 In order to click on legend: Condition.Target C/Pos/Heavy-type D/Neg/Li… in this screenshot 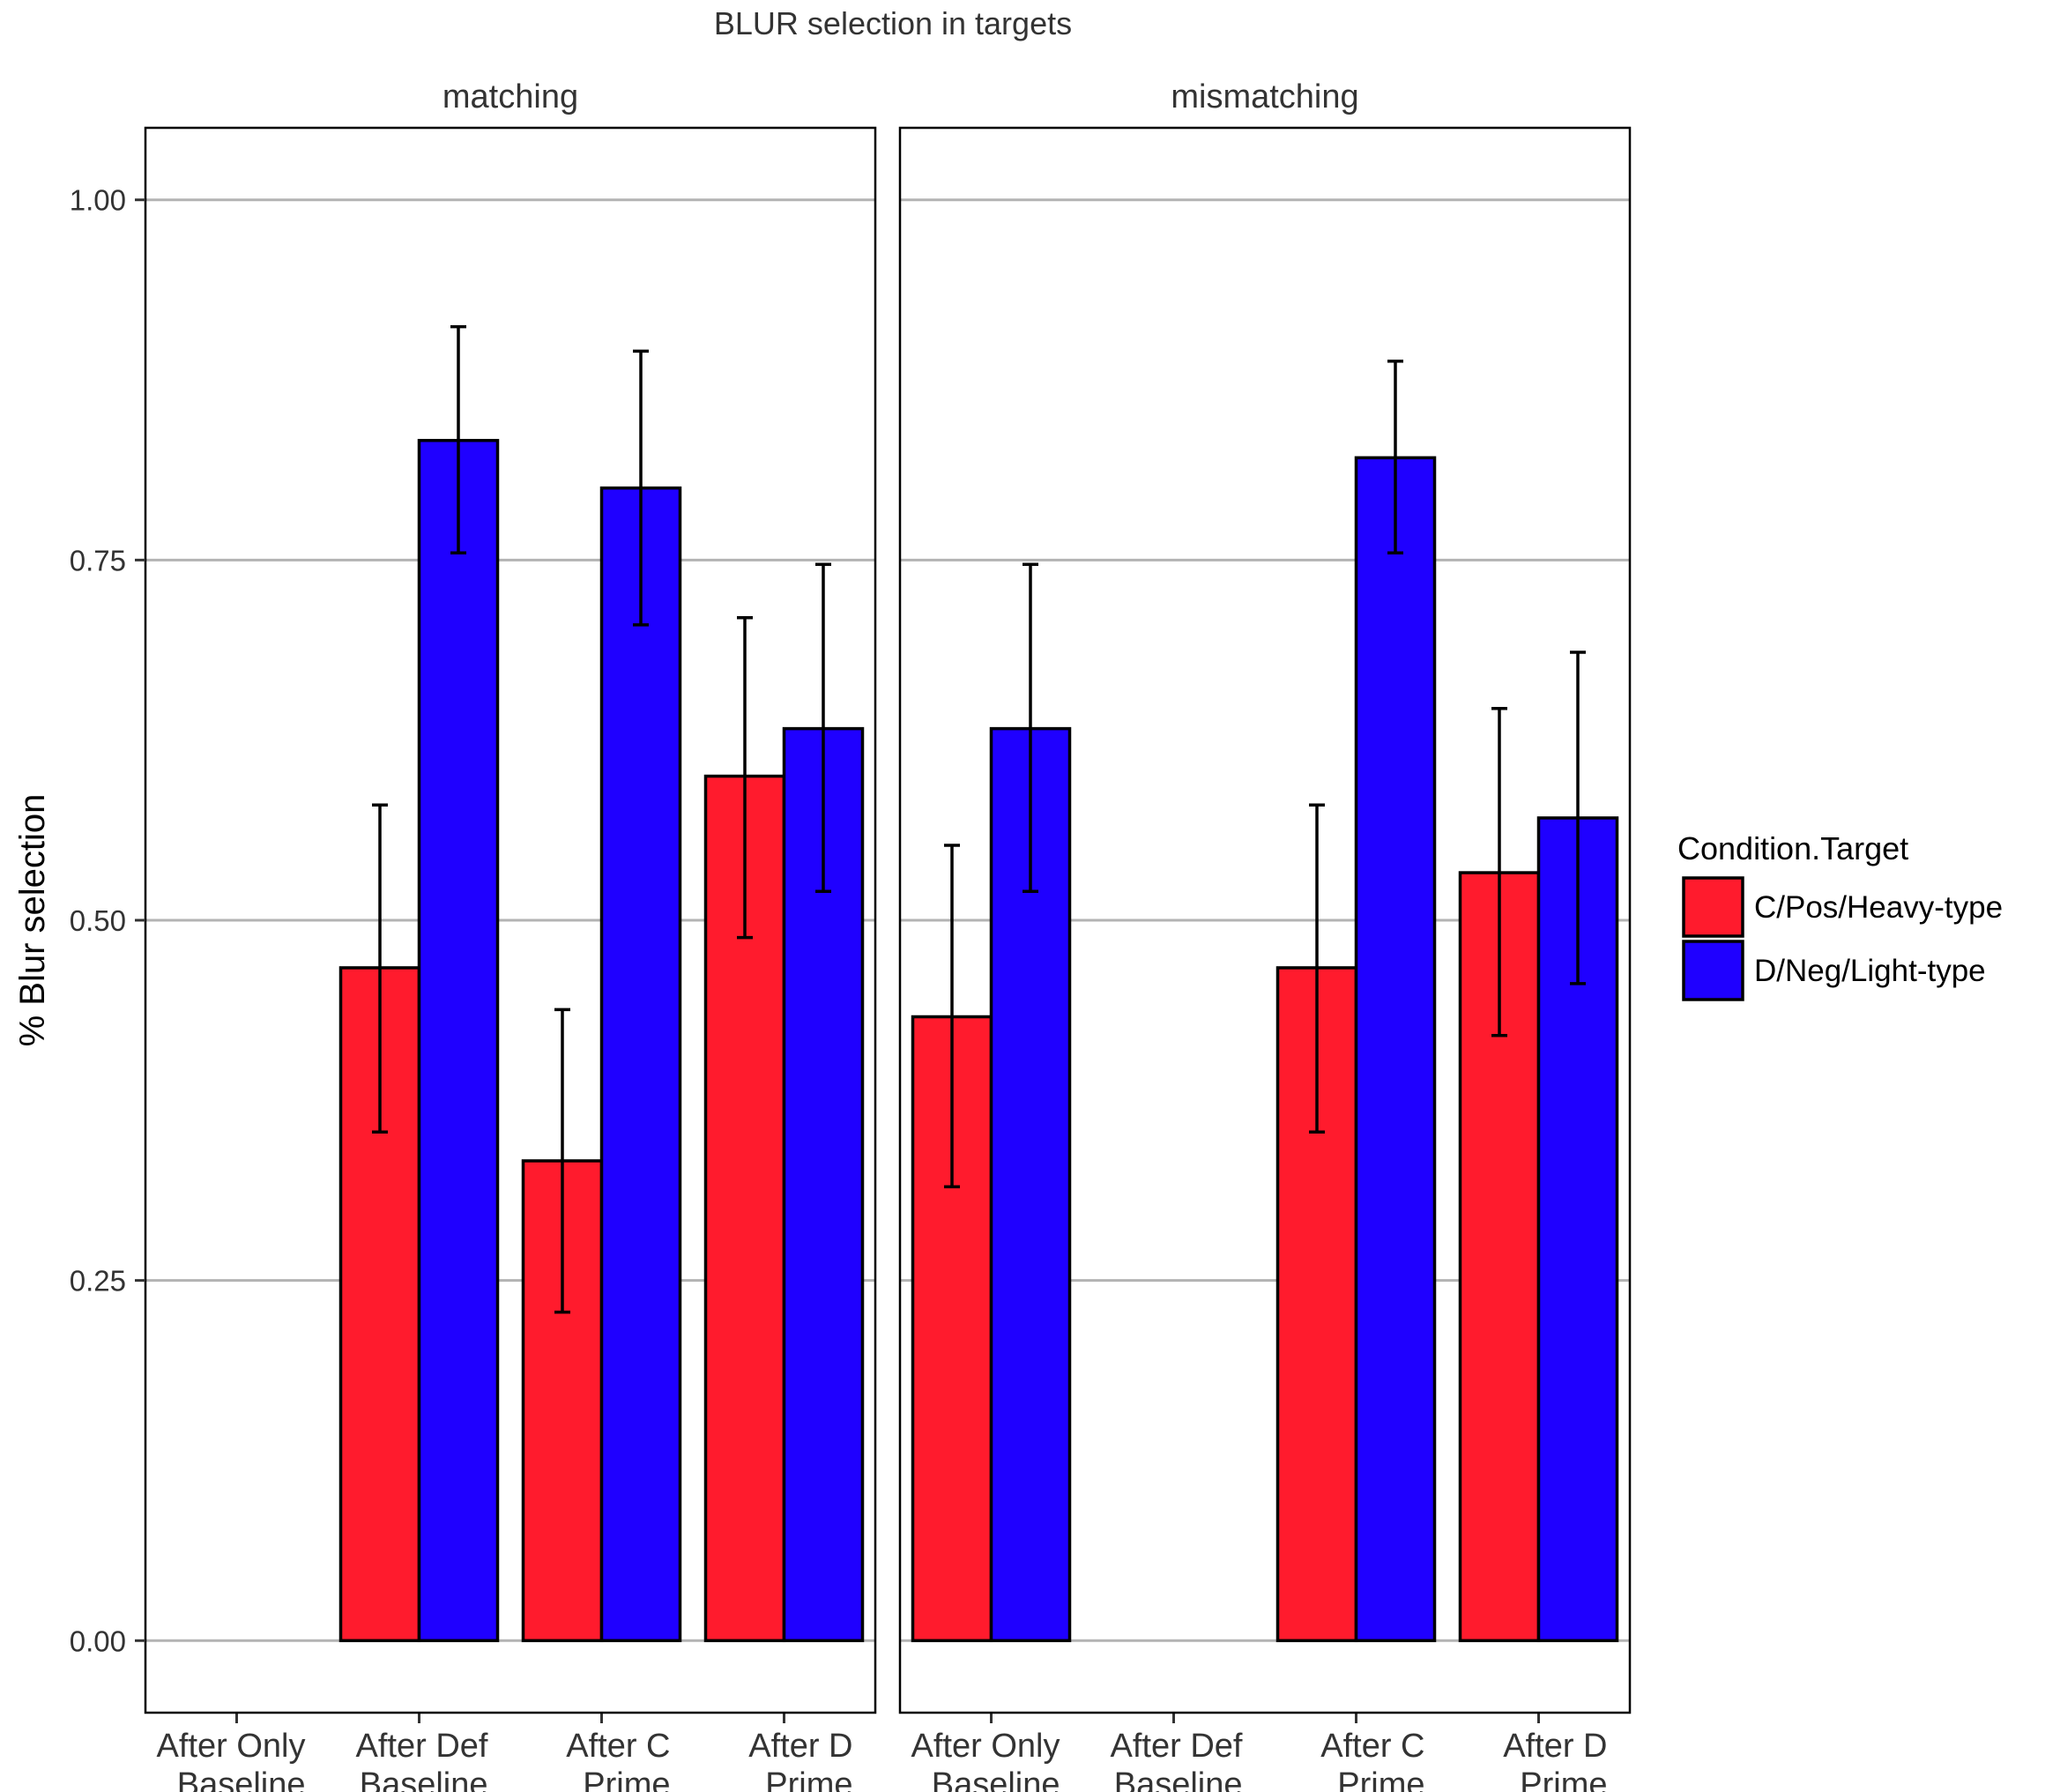, I will do `click(1840, 916)`.